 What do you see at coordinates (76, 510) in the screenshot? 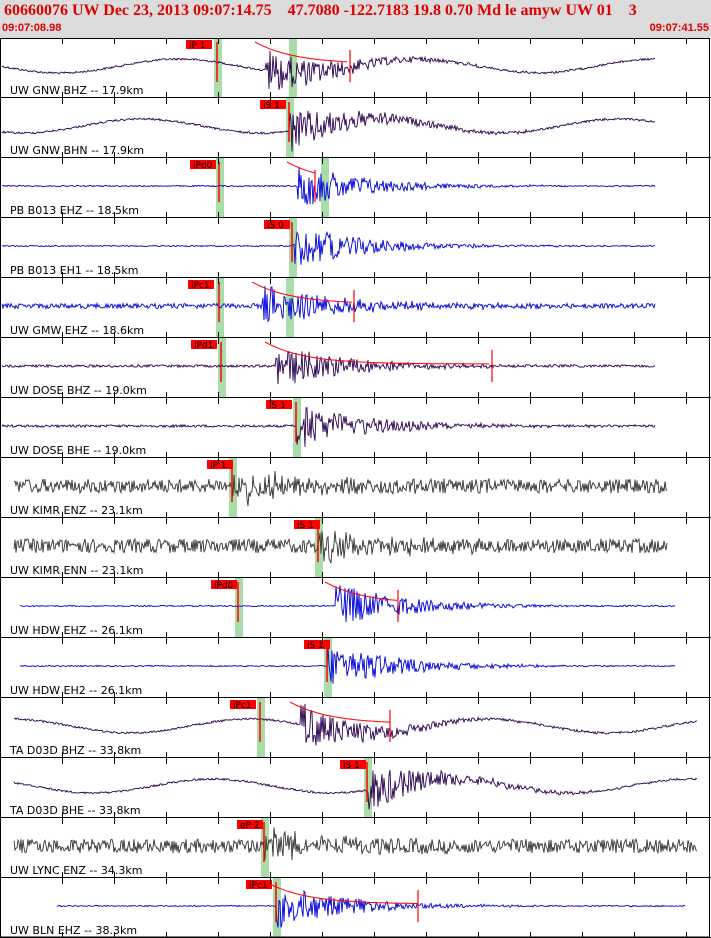
I see `trace-label: UW KIMR ENZ -- 23.1km` at bounding box center [76, 510].